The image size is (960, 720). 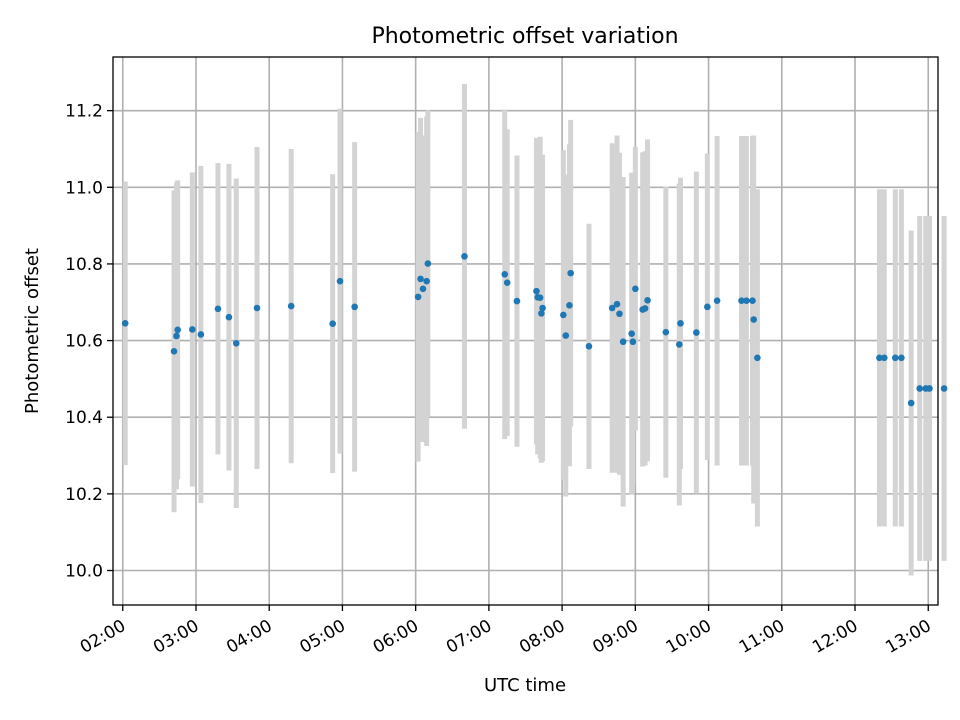 I want to click on x-tick-label: 07:00, so click(x=469, y=637).